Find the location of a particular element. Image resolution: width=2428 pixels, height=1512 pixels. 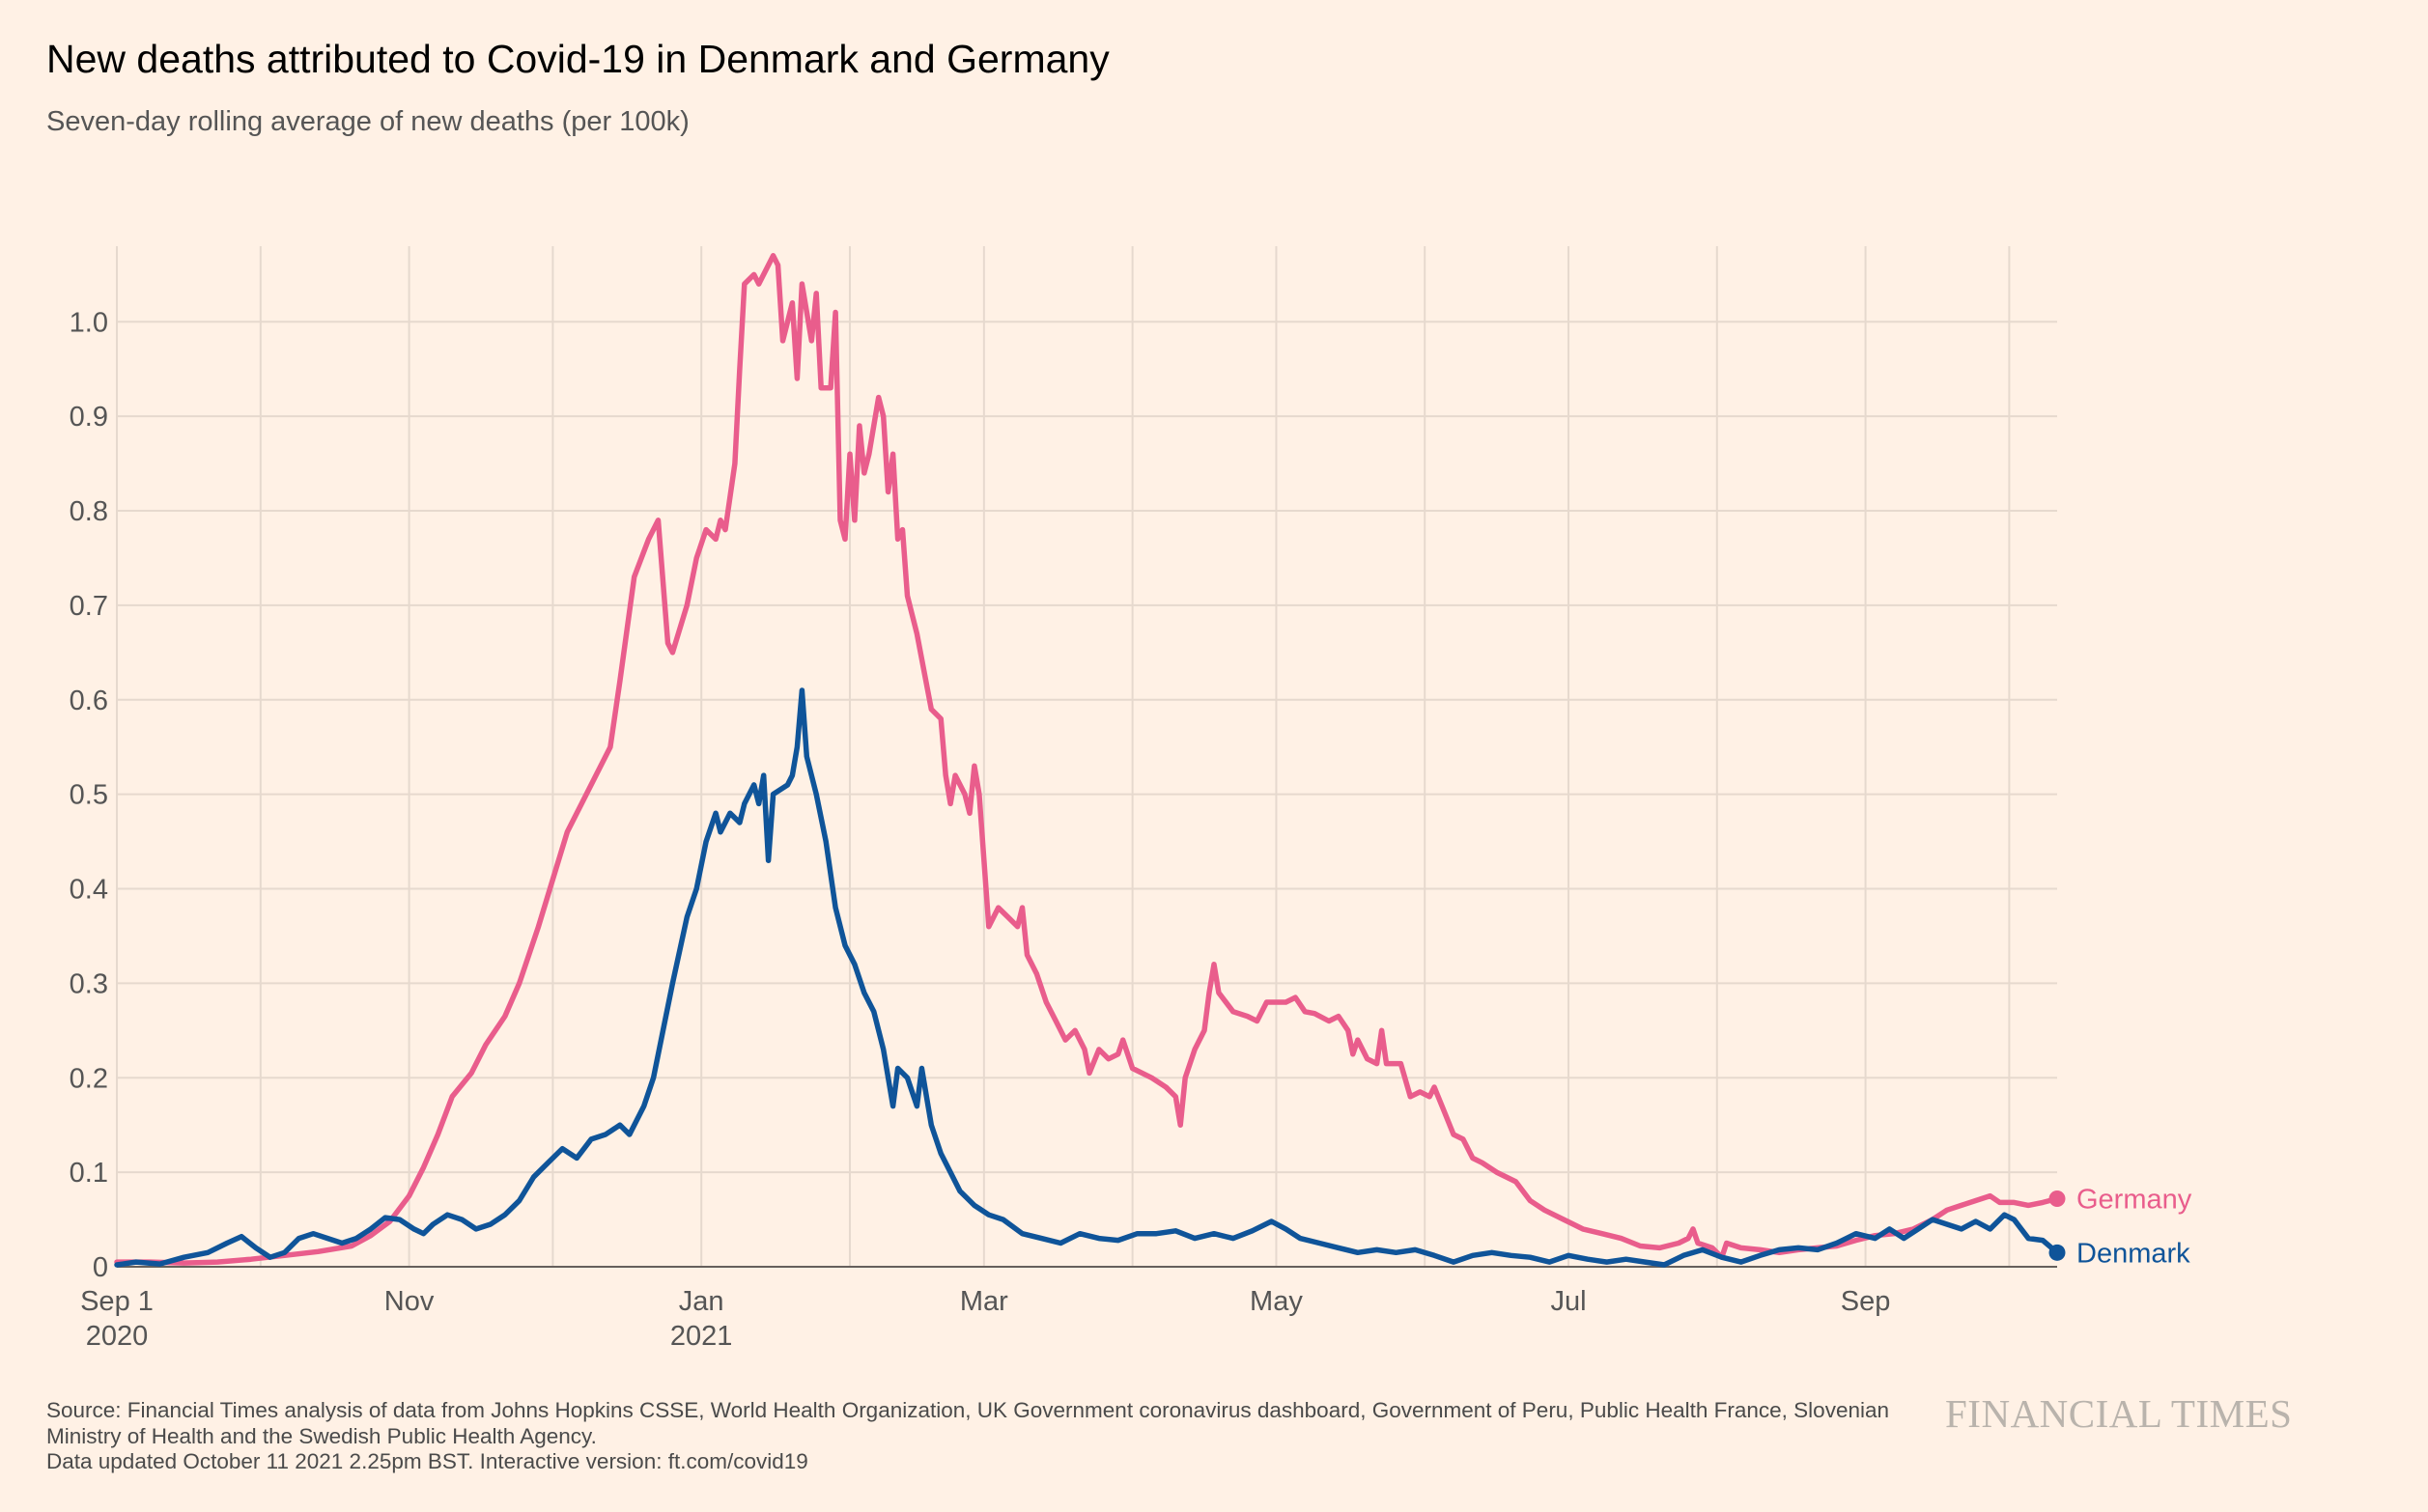

y-tick-label: 0.6 is located at coordinates (89, 701).